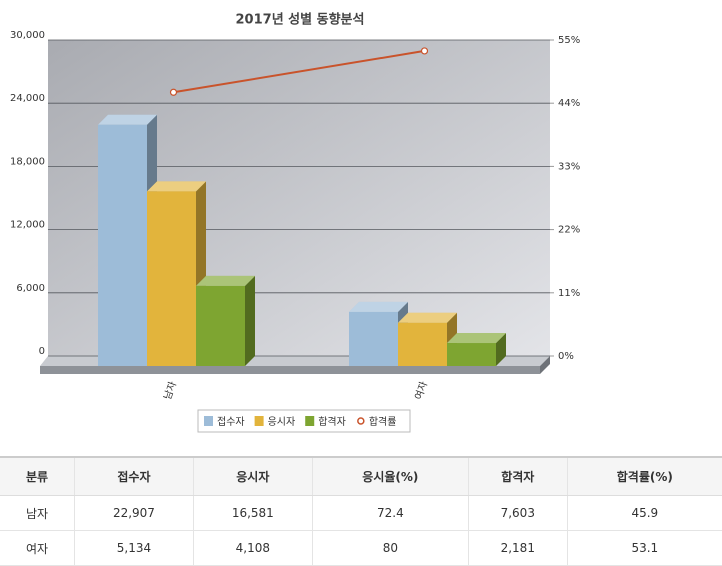 The height and width of the screenshot is (566, 722). What do you see at coordinates (390, 476) in the screenshot?
I see `header-cell: 응시율(%)` at bounding box center [390, 476].